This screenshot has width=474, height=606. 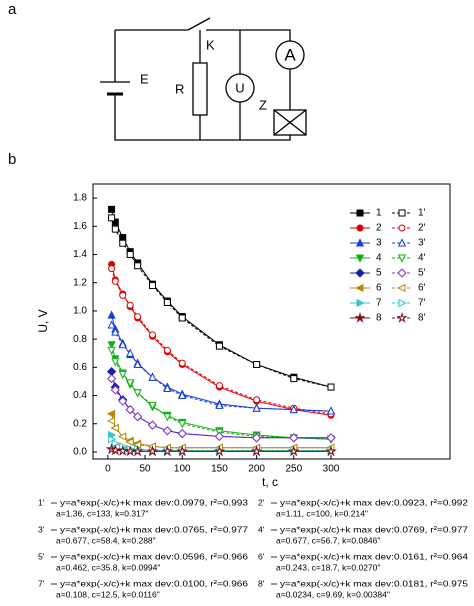 I want to click on legend-label: 7', so click(x=422, y=303).